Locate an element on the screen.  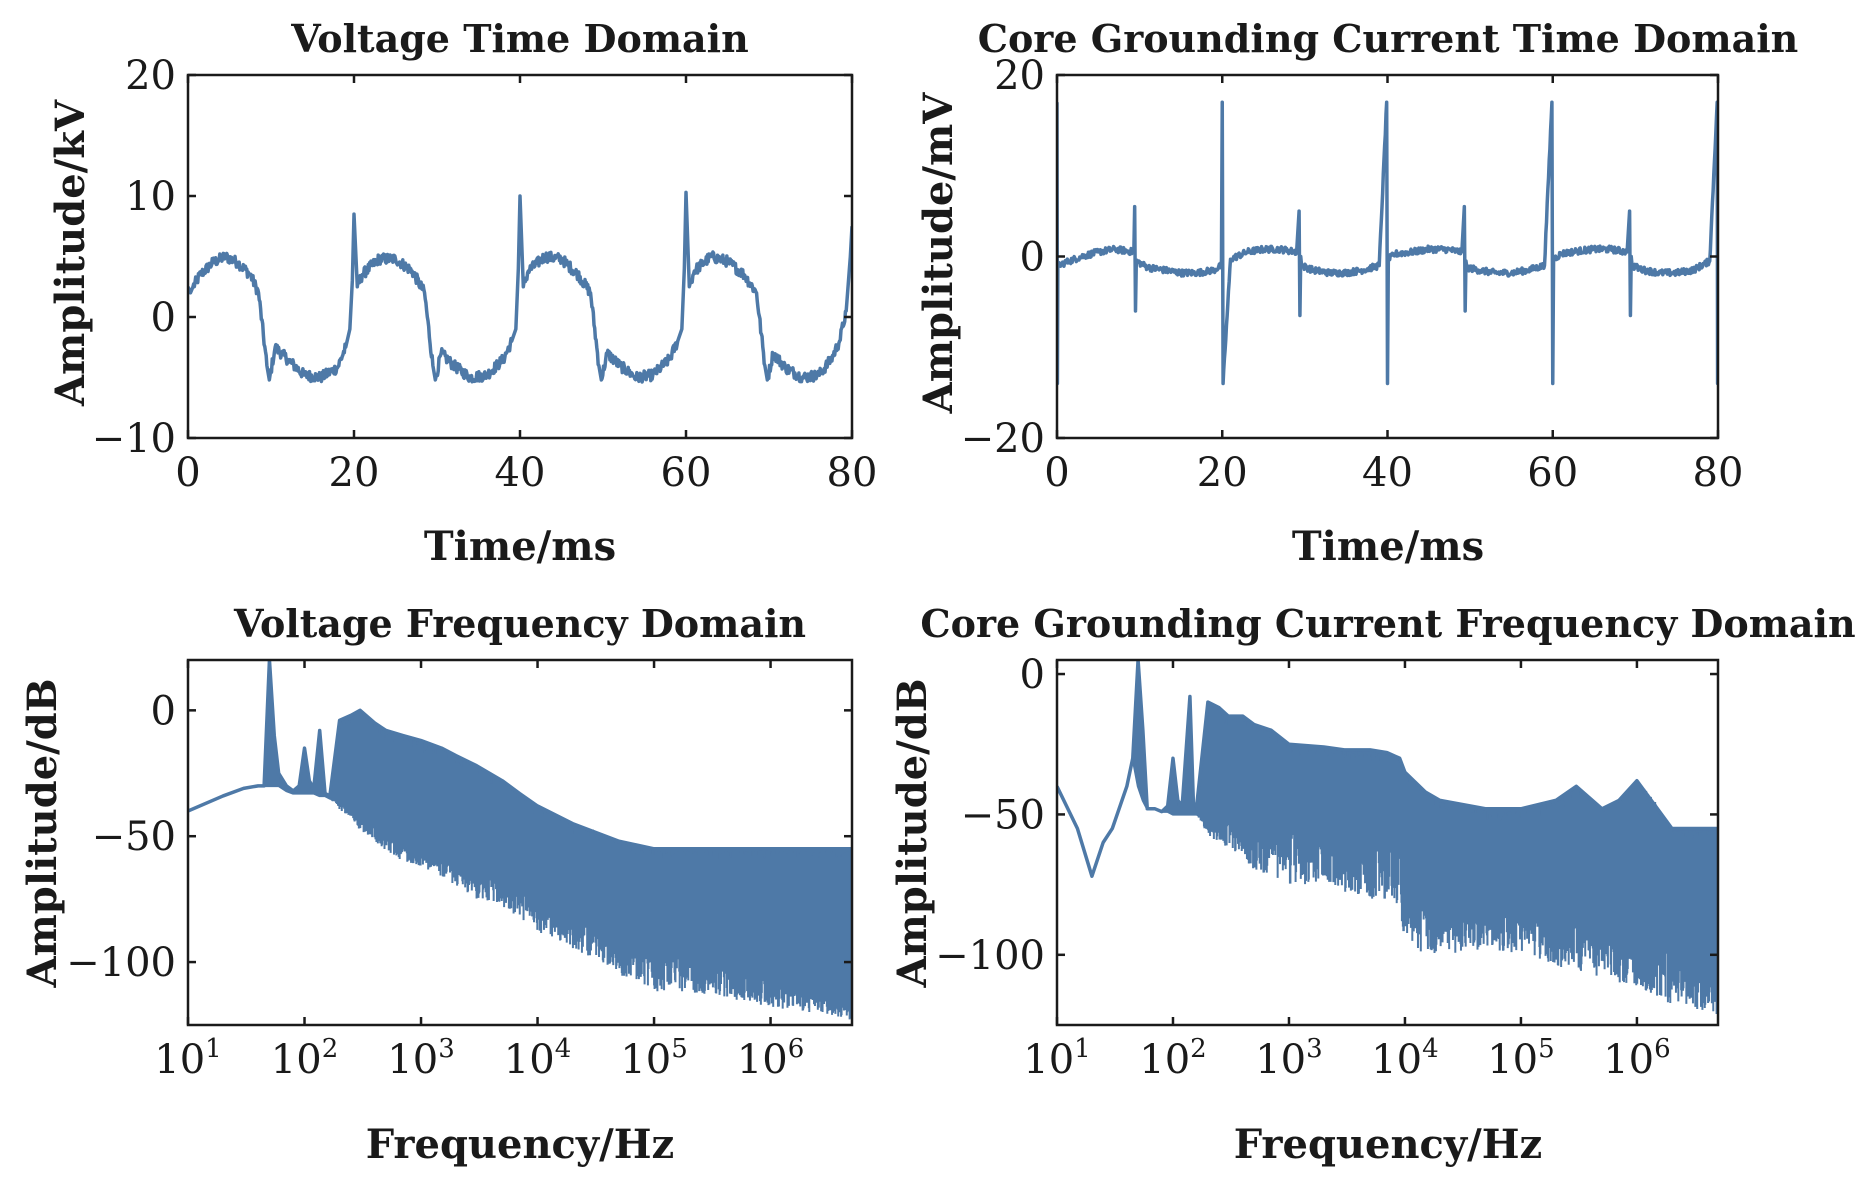
y-axis-label: Amplitude/kV is located at coordinates (70, 253).